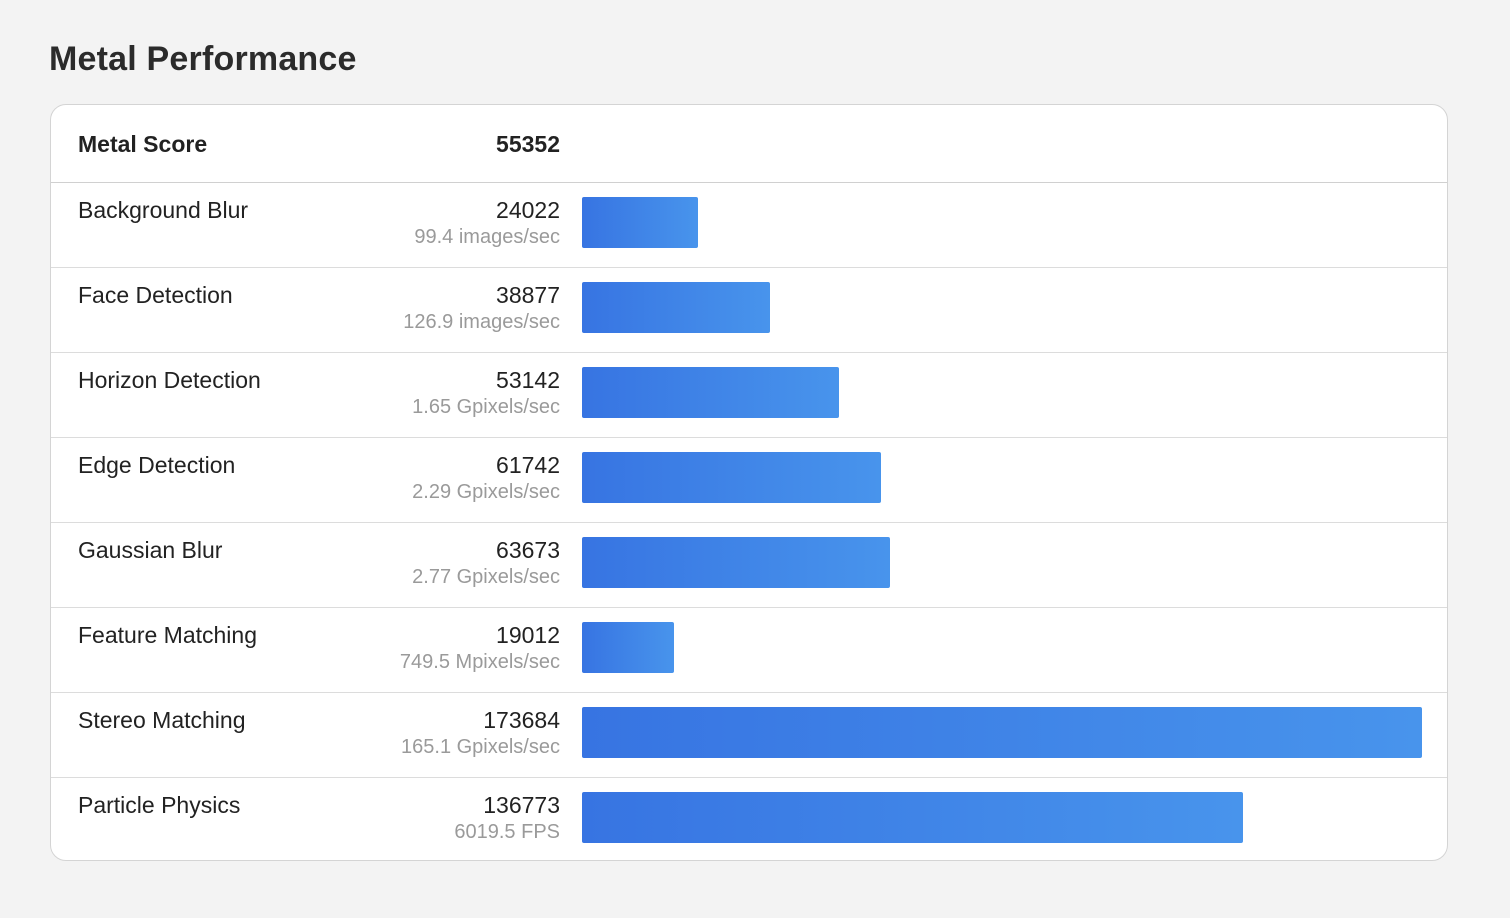  I want to click on benchmark-row: Face Detection 38877 126.9 images/sec, so click(749, 310).